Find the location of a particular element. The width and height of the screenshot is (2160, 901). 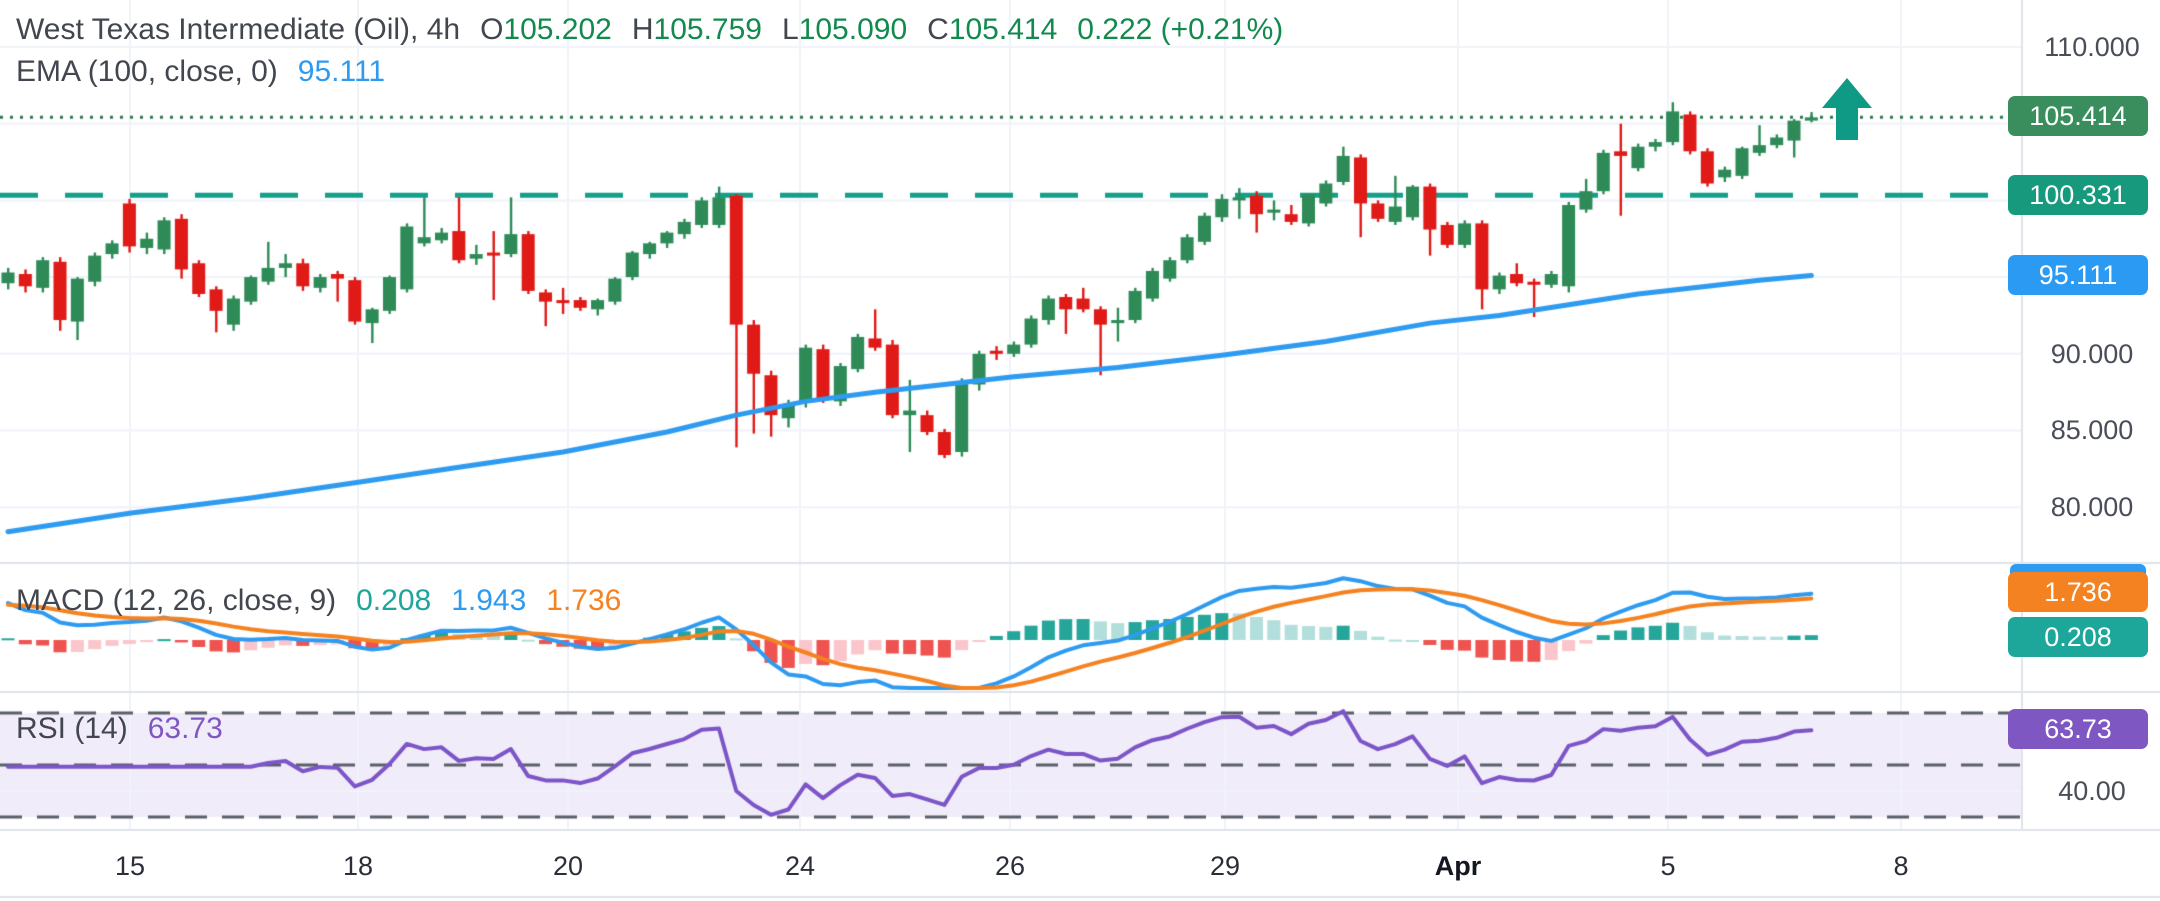

ohlc-low: L105.090 is located at coordinates (845, 29).